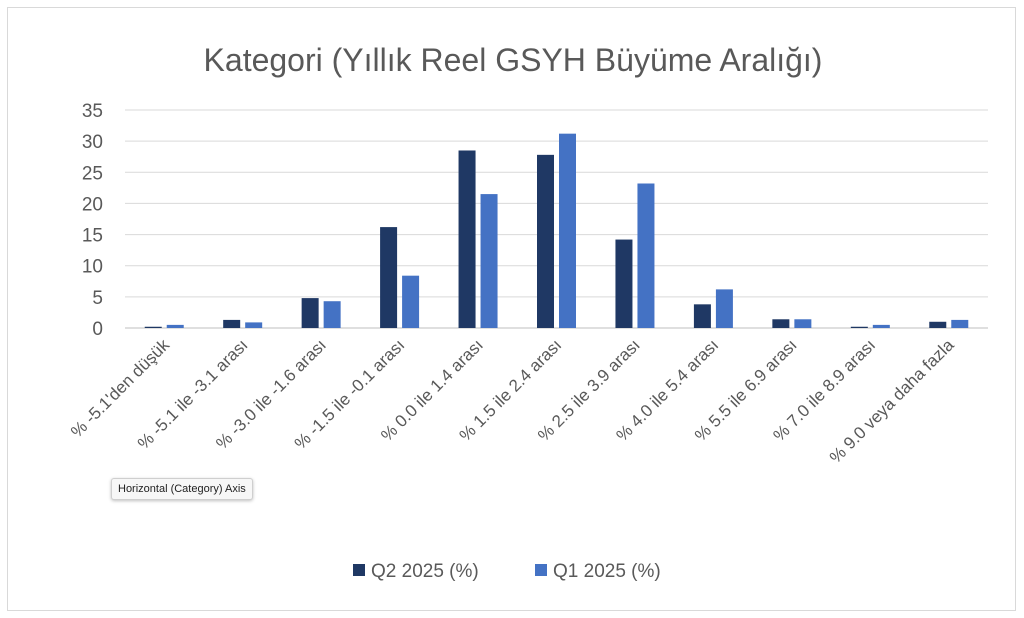 This screenshot has width=1024, height=618. Describe the element at coordinates (607, 571) in the screenshot. I see `legend-label: Q1 2025 (%)` at that location.